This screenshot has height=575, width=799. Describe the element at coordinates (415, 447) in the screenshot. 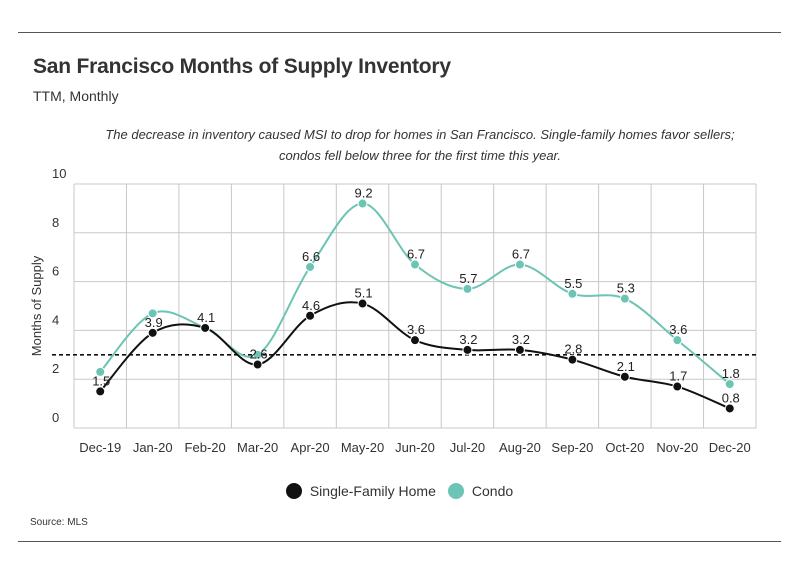

I see `x-tick-label: Jun-20` at that location.